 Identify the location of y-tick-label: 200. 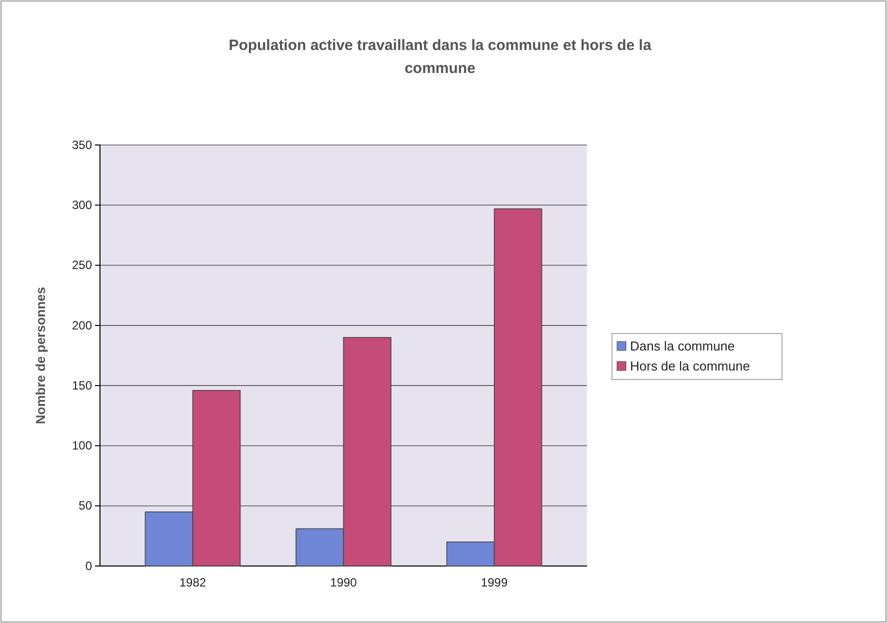
(82, 325).